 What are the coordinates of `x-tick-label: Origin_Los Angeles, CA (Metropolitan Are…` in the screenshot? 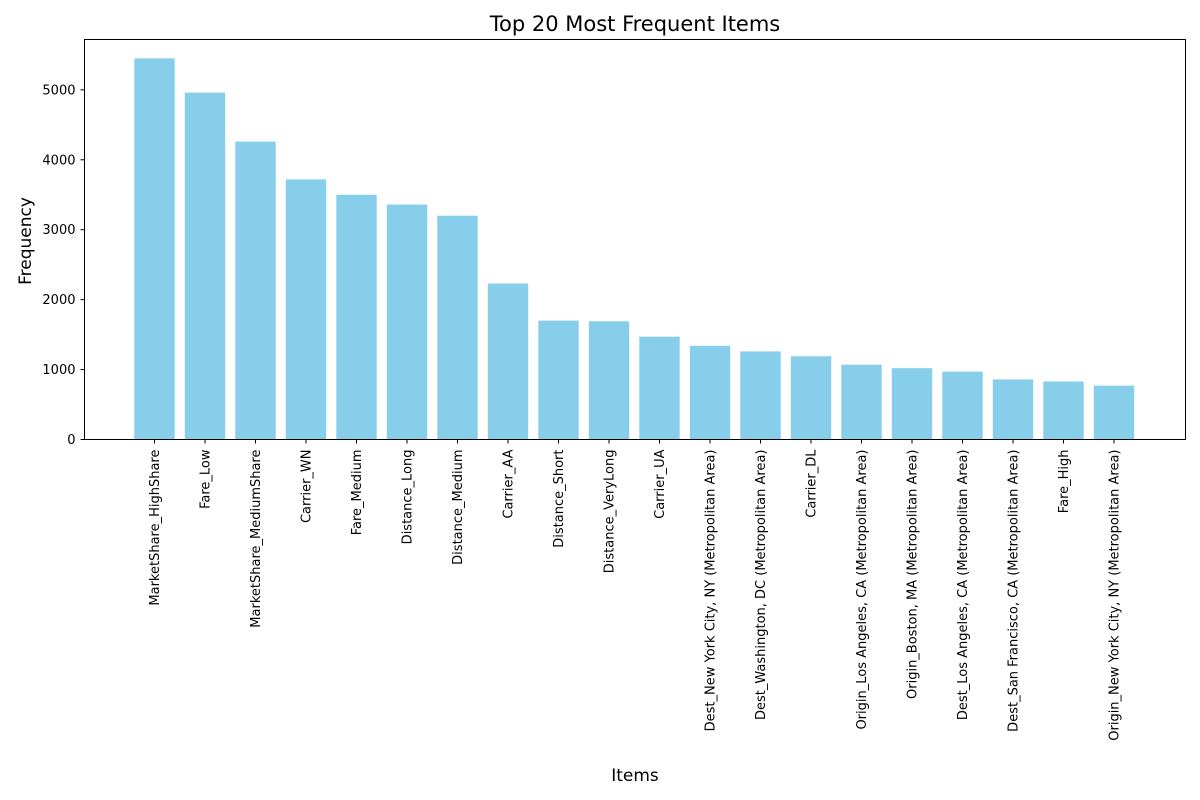 It's located at (862, 590).